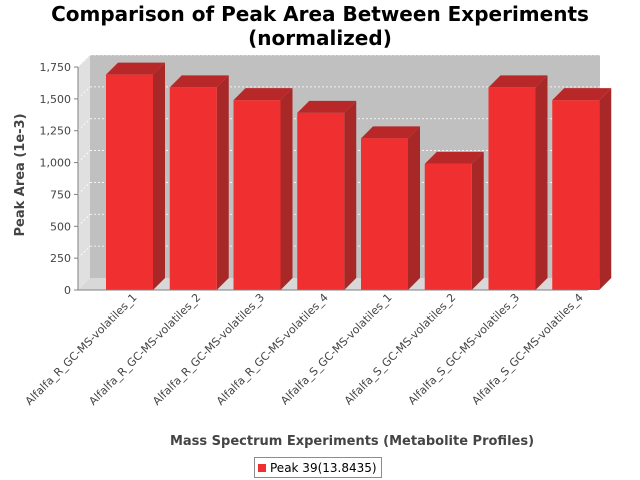 The image size is (640, 480). What do you see at coordinates (60, 194) in the screenshot?
I see `y-tick-label: 750` at bounding box center [60, 194].